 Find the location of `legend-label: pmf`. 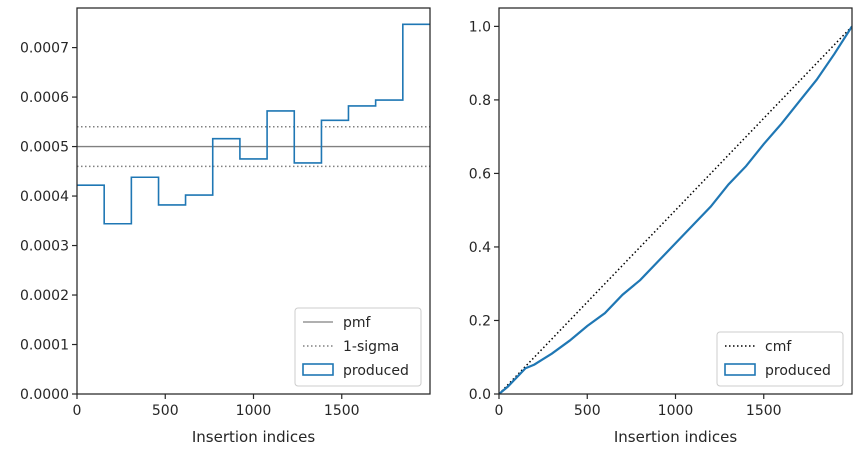

legend-label: pmf is located at coordinates (357, 323).